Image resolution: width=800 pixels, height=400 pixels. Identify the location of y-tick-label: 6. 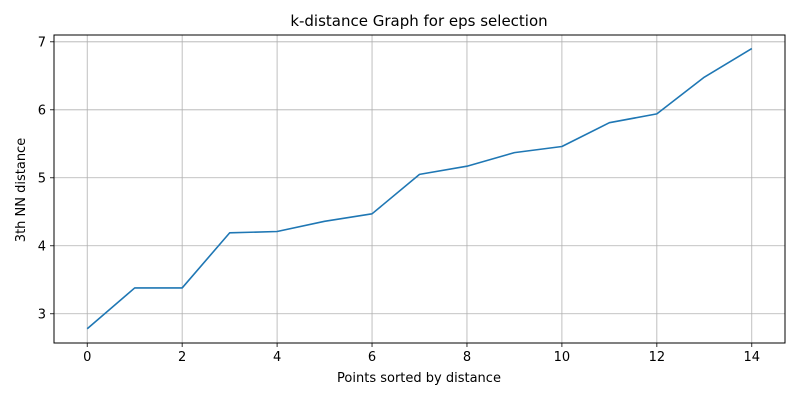
(42, 110).